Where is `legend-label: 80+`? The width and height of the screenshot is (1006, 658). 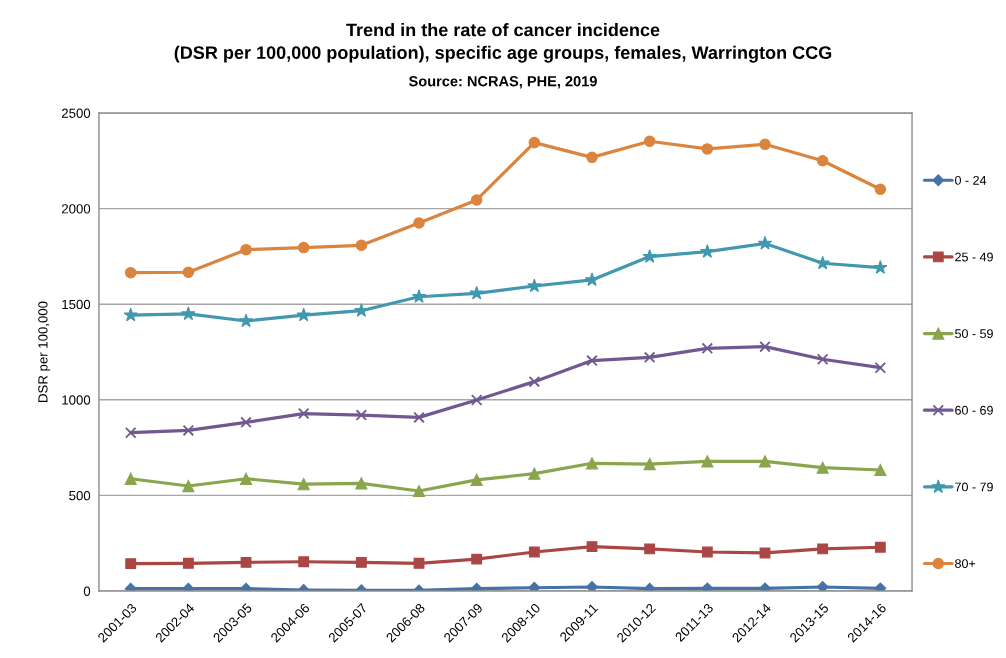
legend-label: 80+ is located at coordinates (965, 564).